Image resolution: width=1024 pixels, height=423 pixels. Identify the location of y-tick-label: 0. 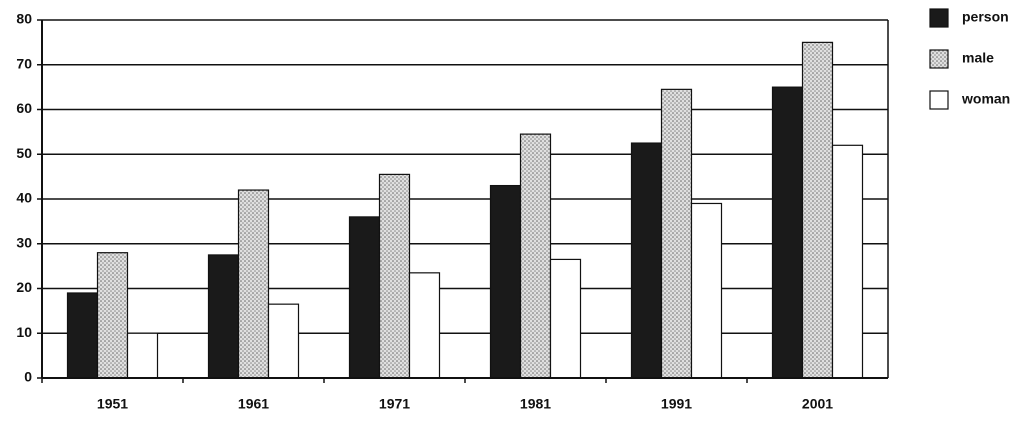
(28, 377).